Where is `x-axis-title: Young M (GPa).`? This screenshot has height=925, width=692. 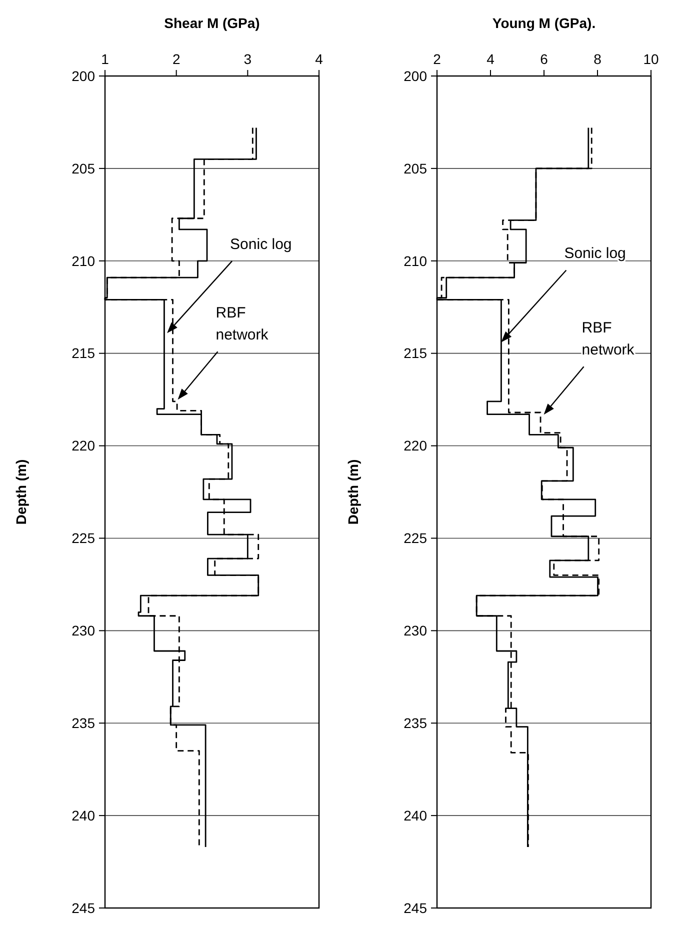
x-axis-title: Young M (GPa). is located at coordinates (544, 23).